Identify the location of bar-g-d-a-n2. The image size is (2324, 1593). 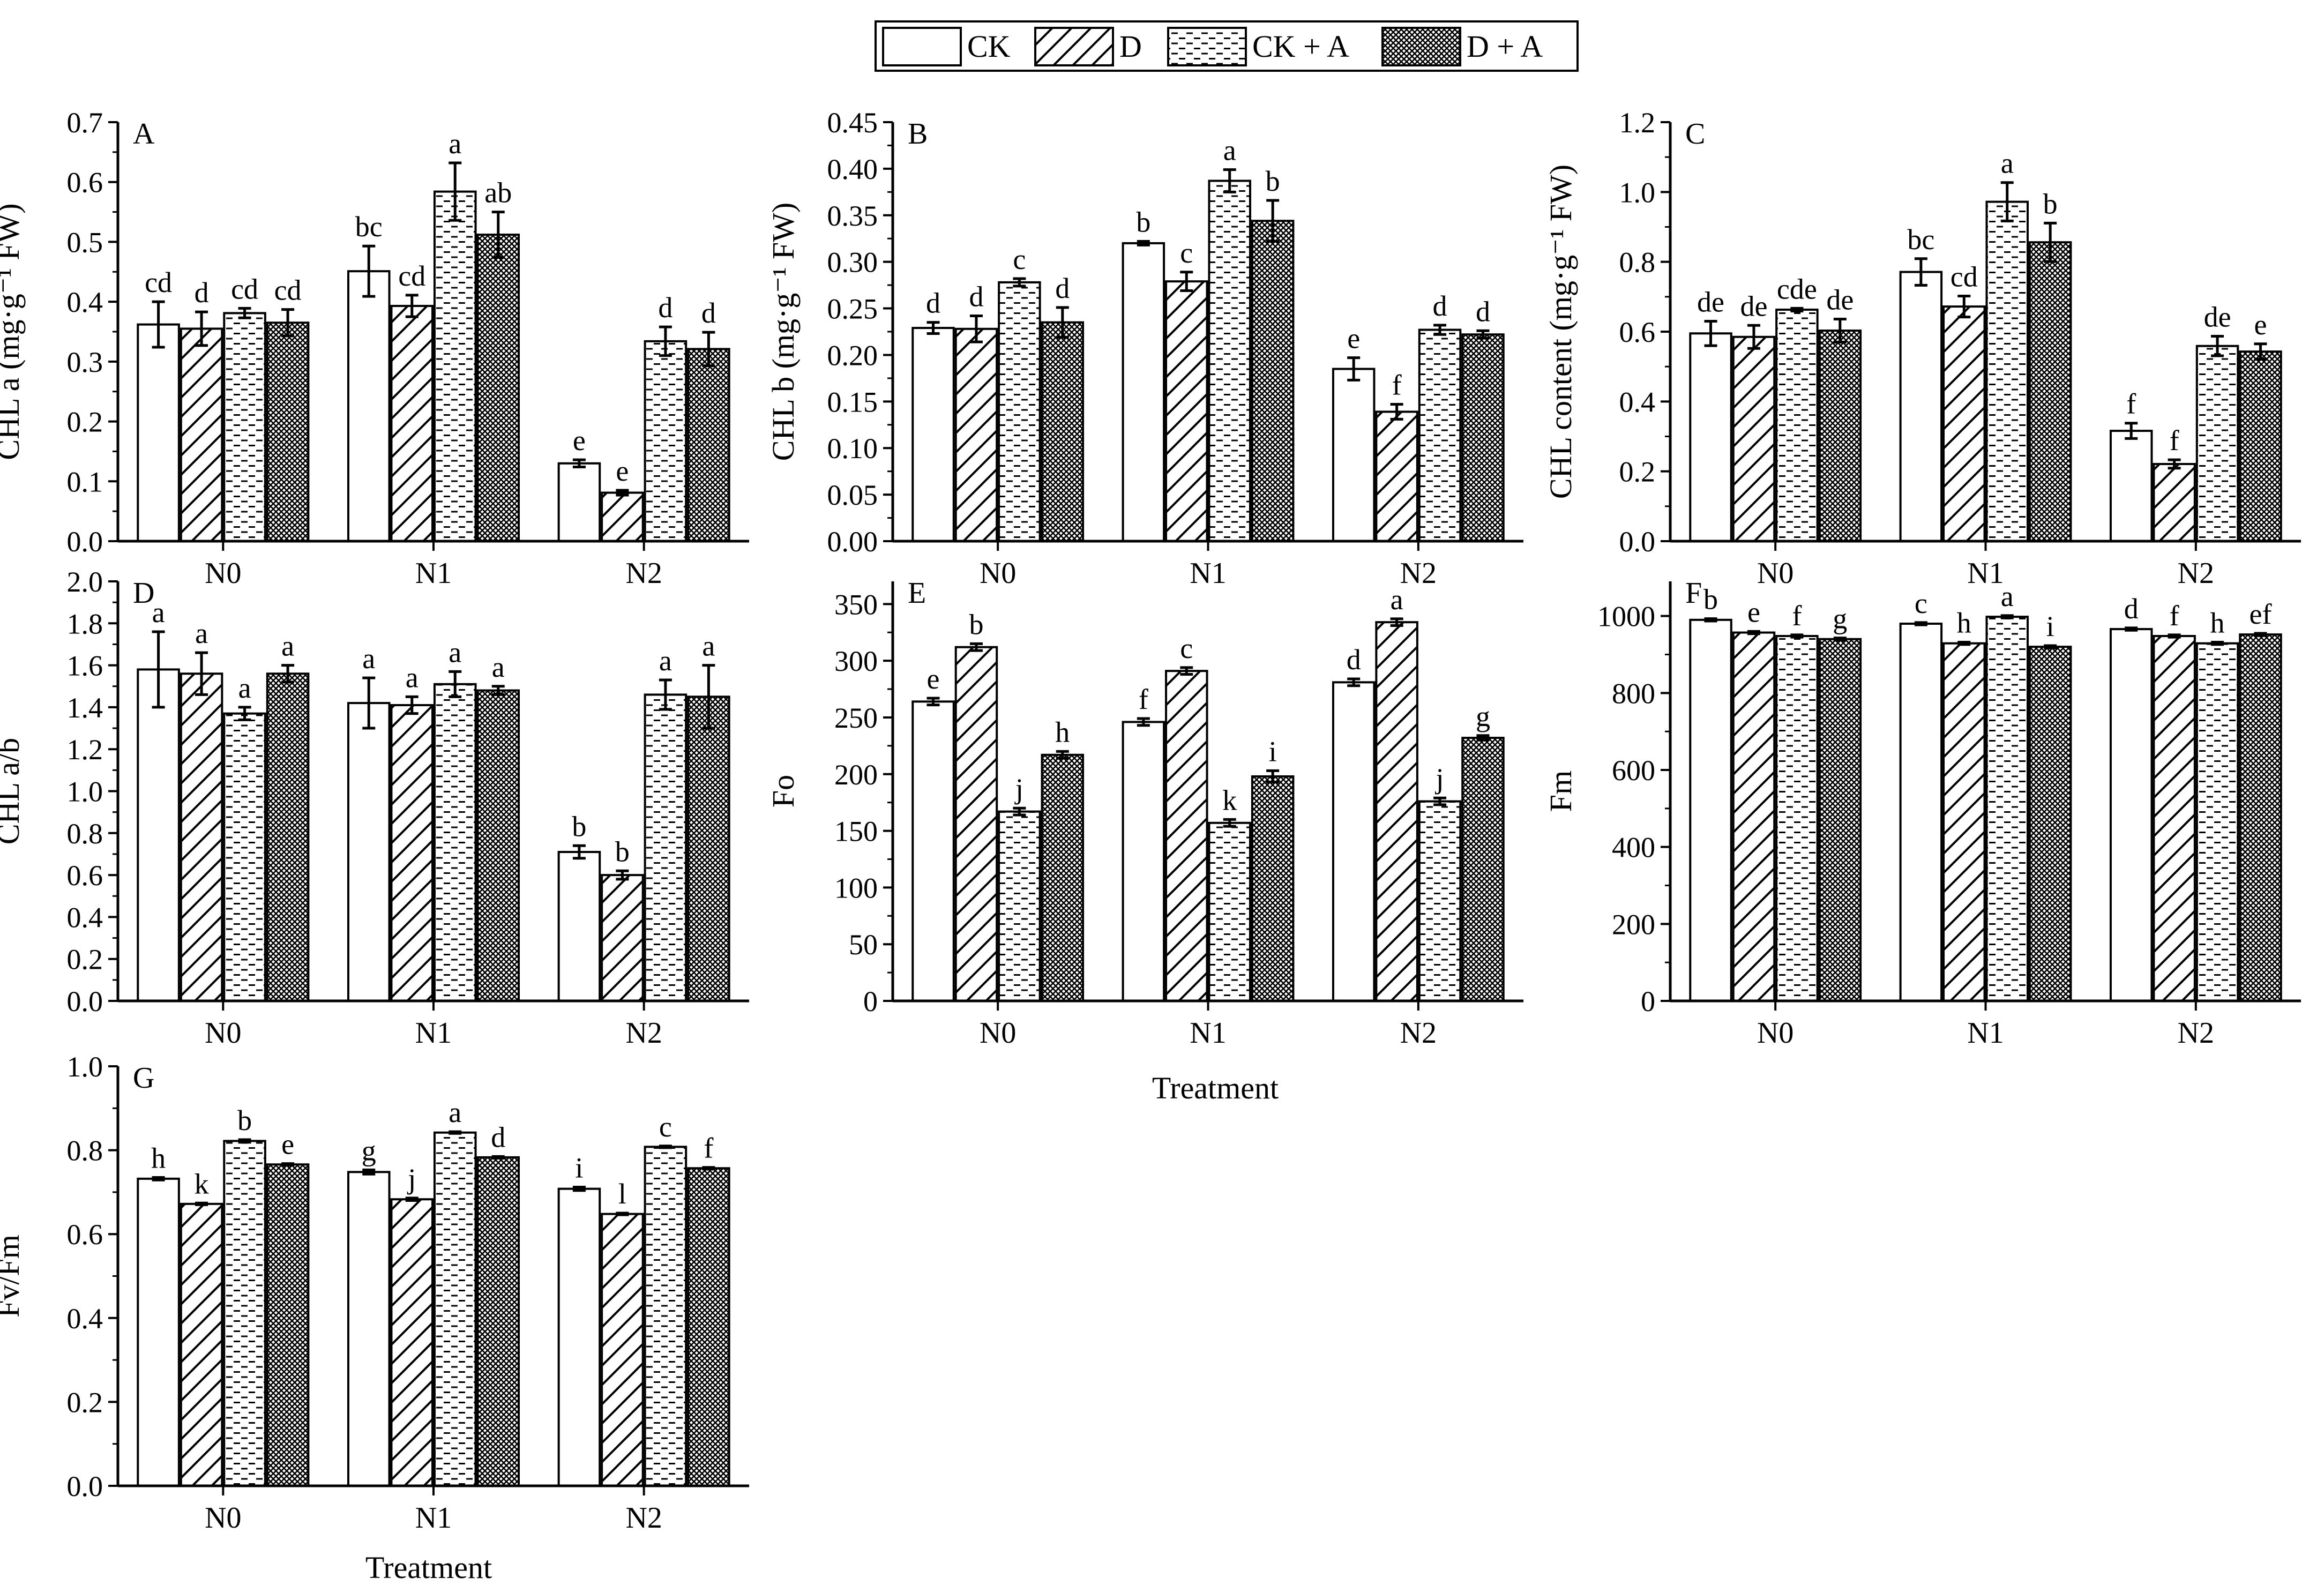
(709, 1327).